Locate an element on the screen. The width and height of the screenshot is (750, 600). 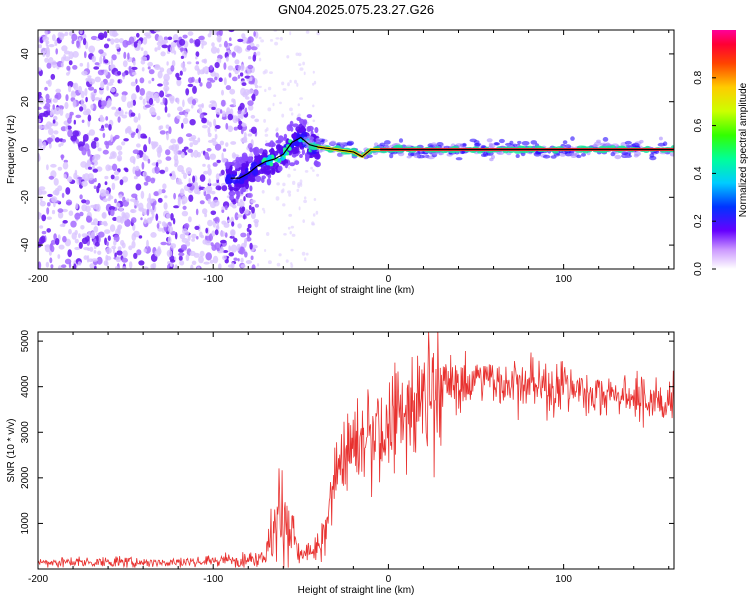
snr-y-tick-label: 4000 is located at coordinates (25, 386).